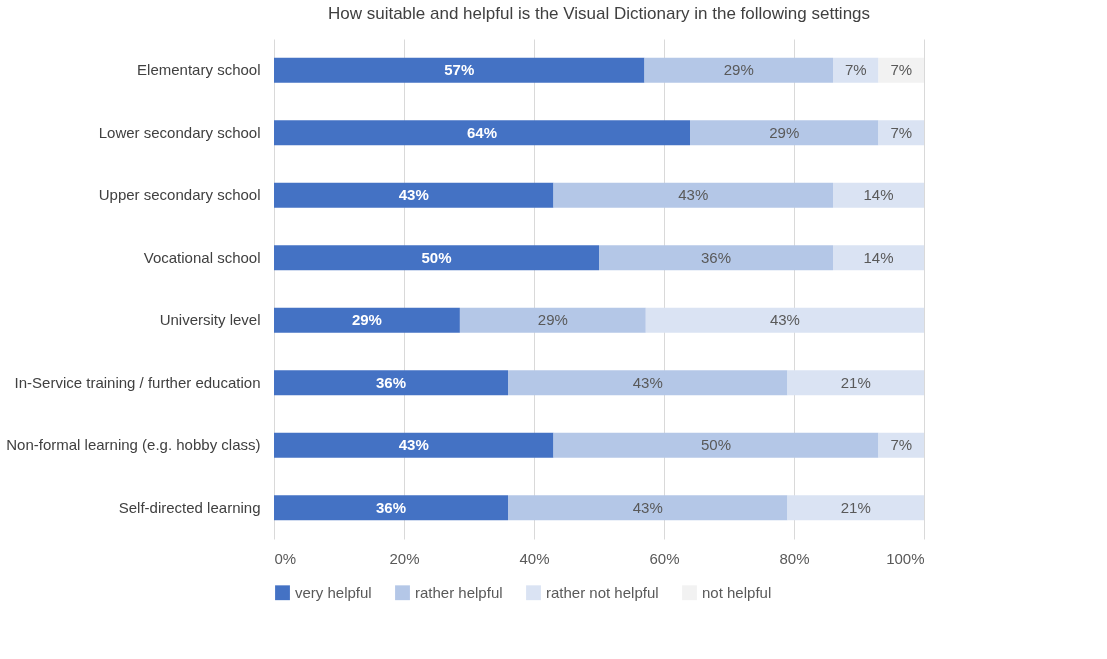 The image size is (1107, 659). Describe the element at coordinates (199, 70) in the screenshot. I see `y-tick-label: Elementary school` at that location.